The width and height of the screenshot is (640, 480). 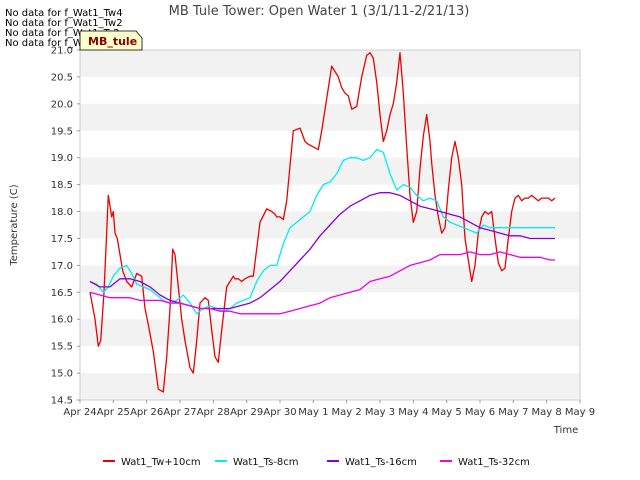 I want to click on y-tick-label: 16.5, so click(x=62, y=293).